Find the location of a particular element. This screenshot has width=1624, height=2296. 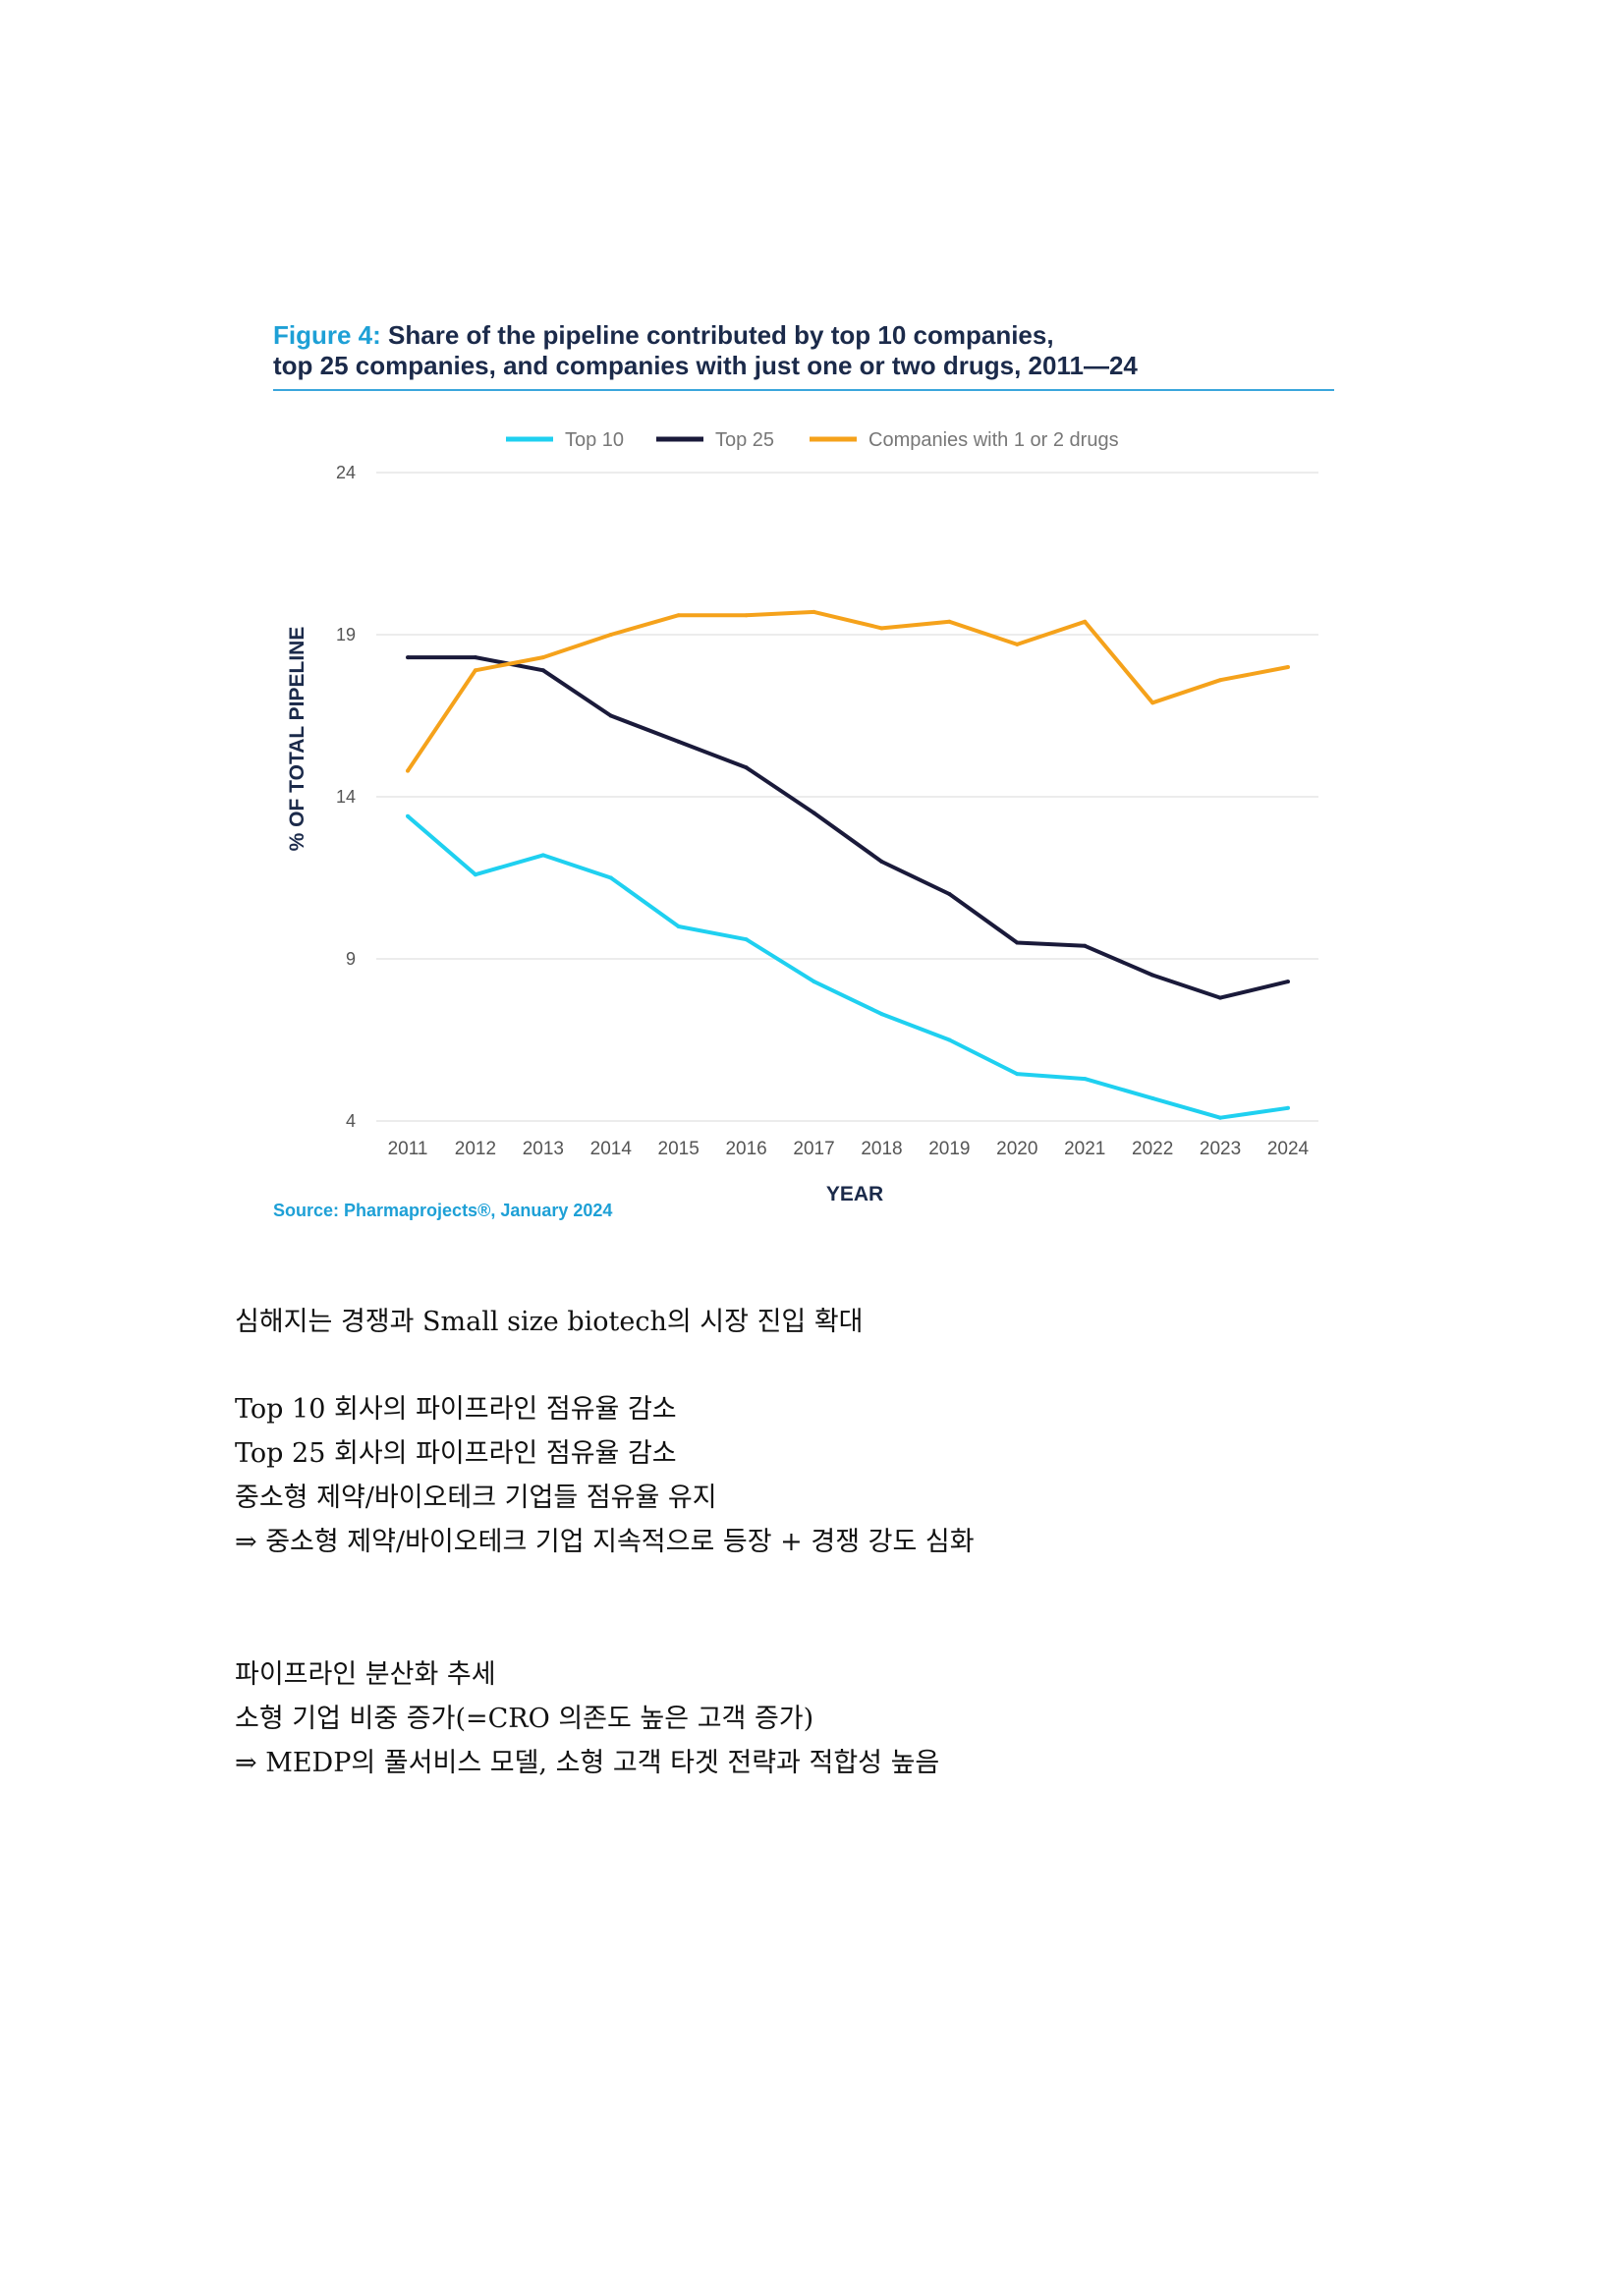

y-tick-label: 19 is located at coordinates (346, 634).